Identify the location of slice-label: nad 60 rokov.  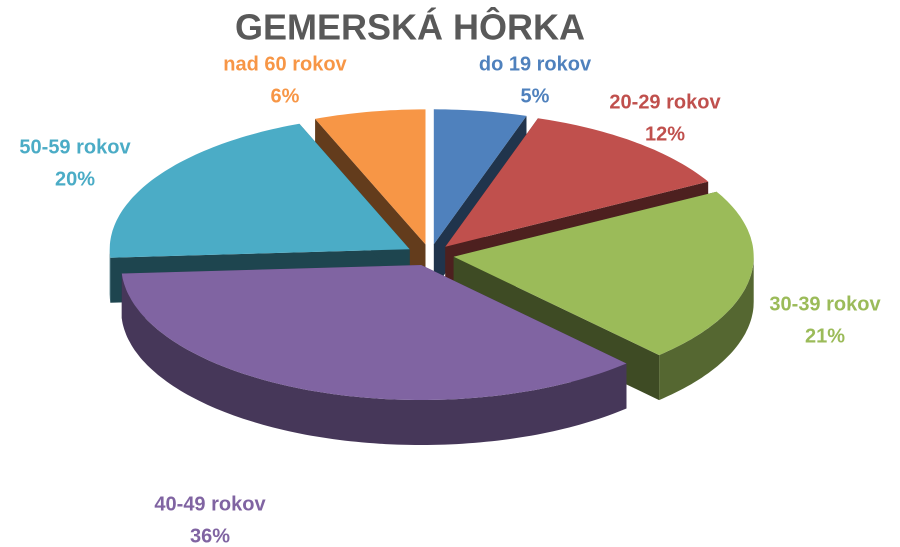
(285, 64).